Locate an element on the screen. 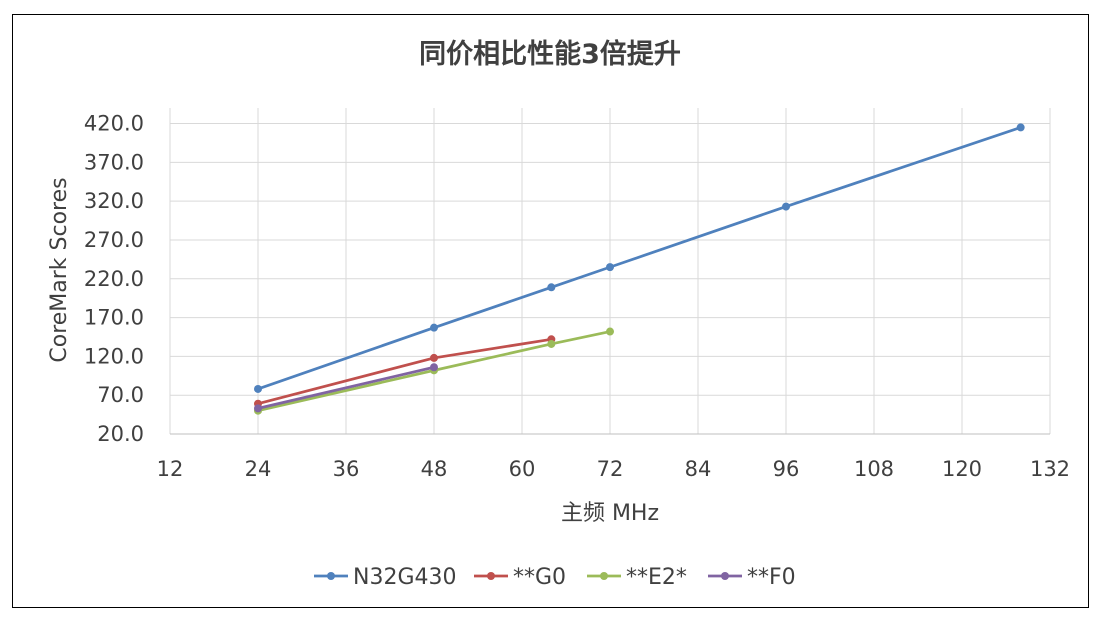  legend-item: **G0 is located at coordinates (520, 577).